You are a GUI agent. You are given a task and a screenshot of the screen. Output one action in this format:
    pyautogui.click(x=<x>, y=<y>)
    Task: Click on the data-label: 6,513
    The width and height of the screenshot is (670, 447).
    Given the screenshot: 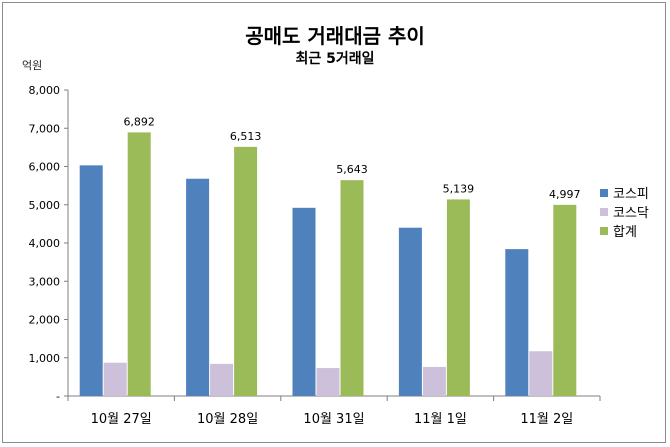 What is the action you would take?
    pyautogui.click(x=246, y=136)
    